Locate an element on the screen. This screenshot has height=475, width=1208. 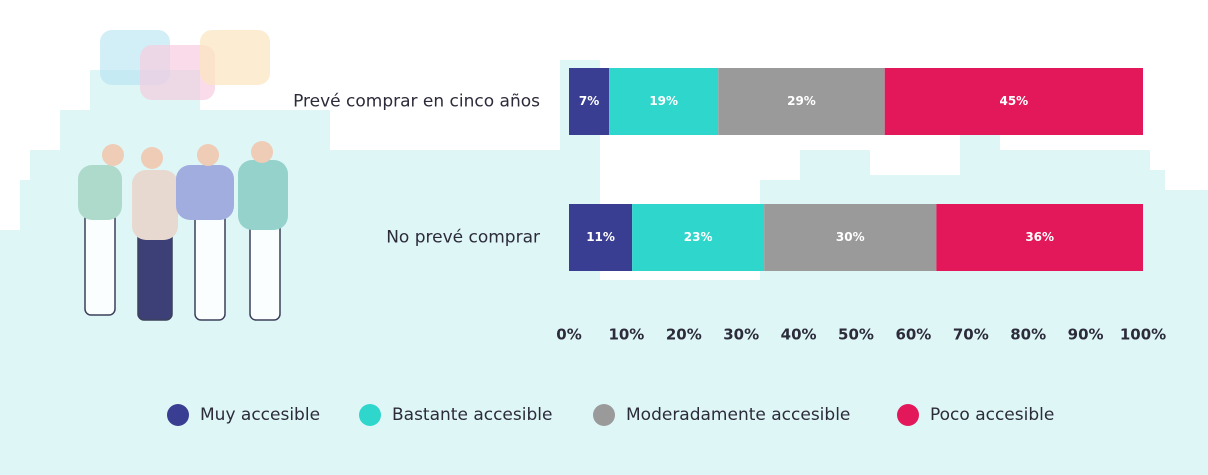
legend-label: Poco accesible is located at coordinates (992, 415).